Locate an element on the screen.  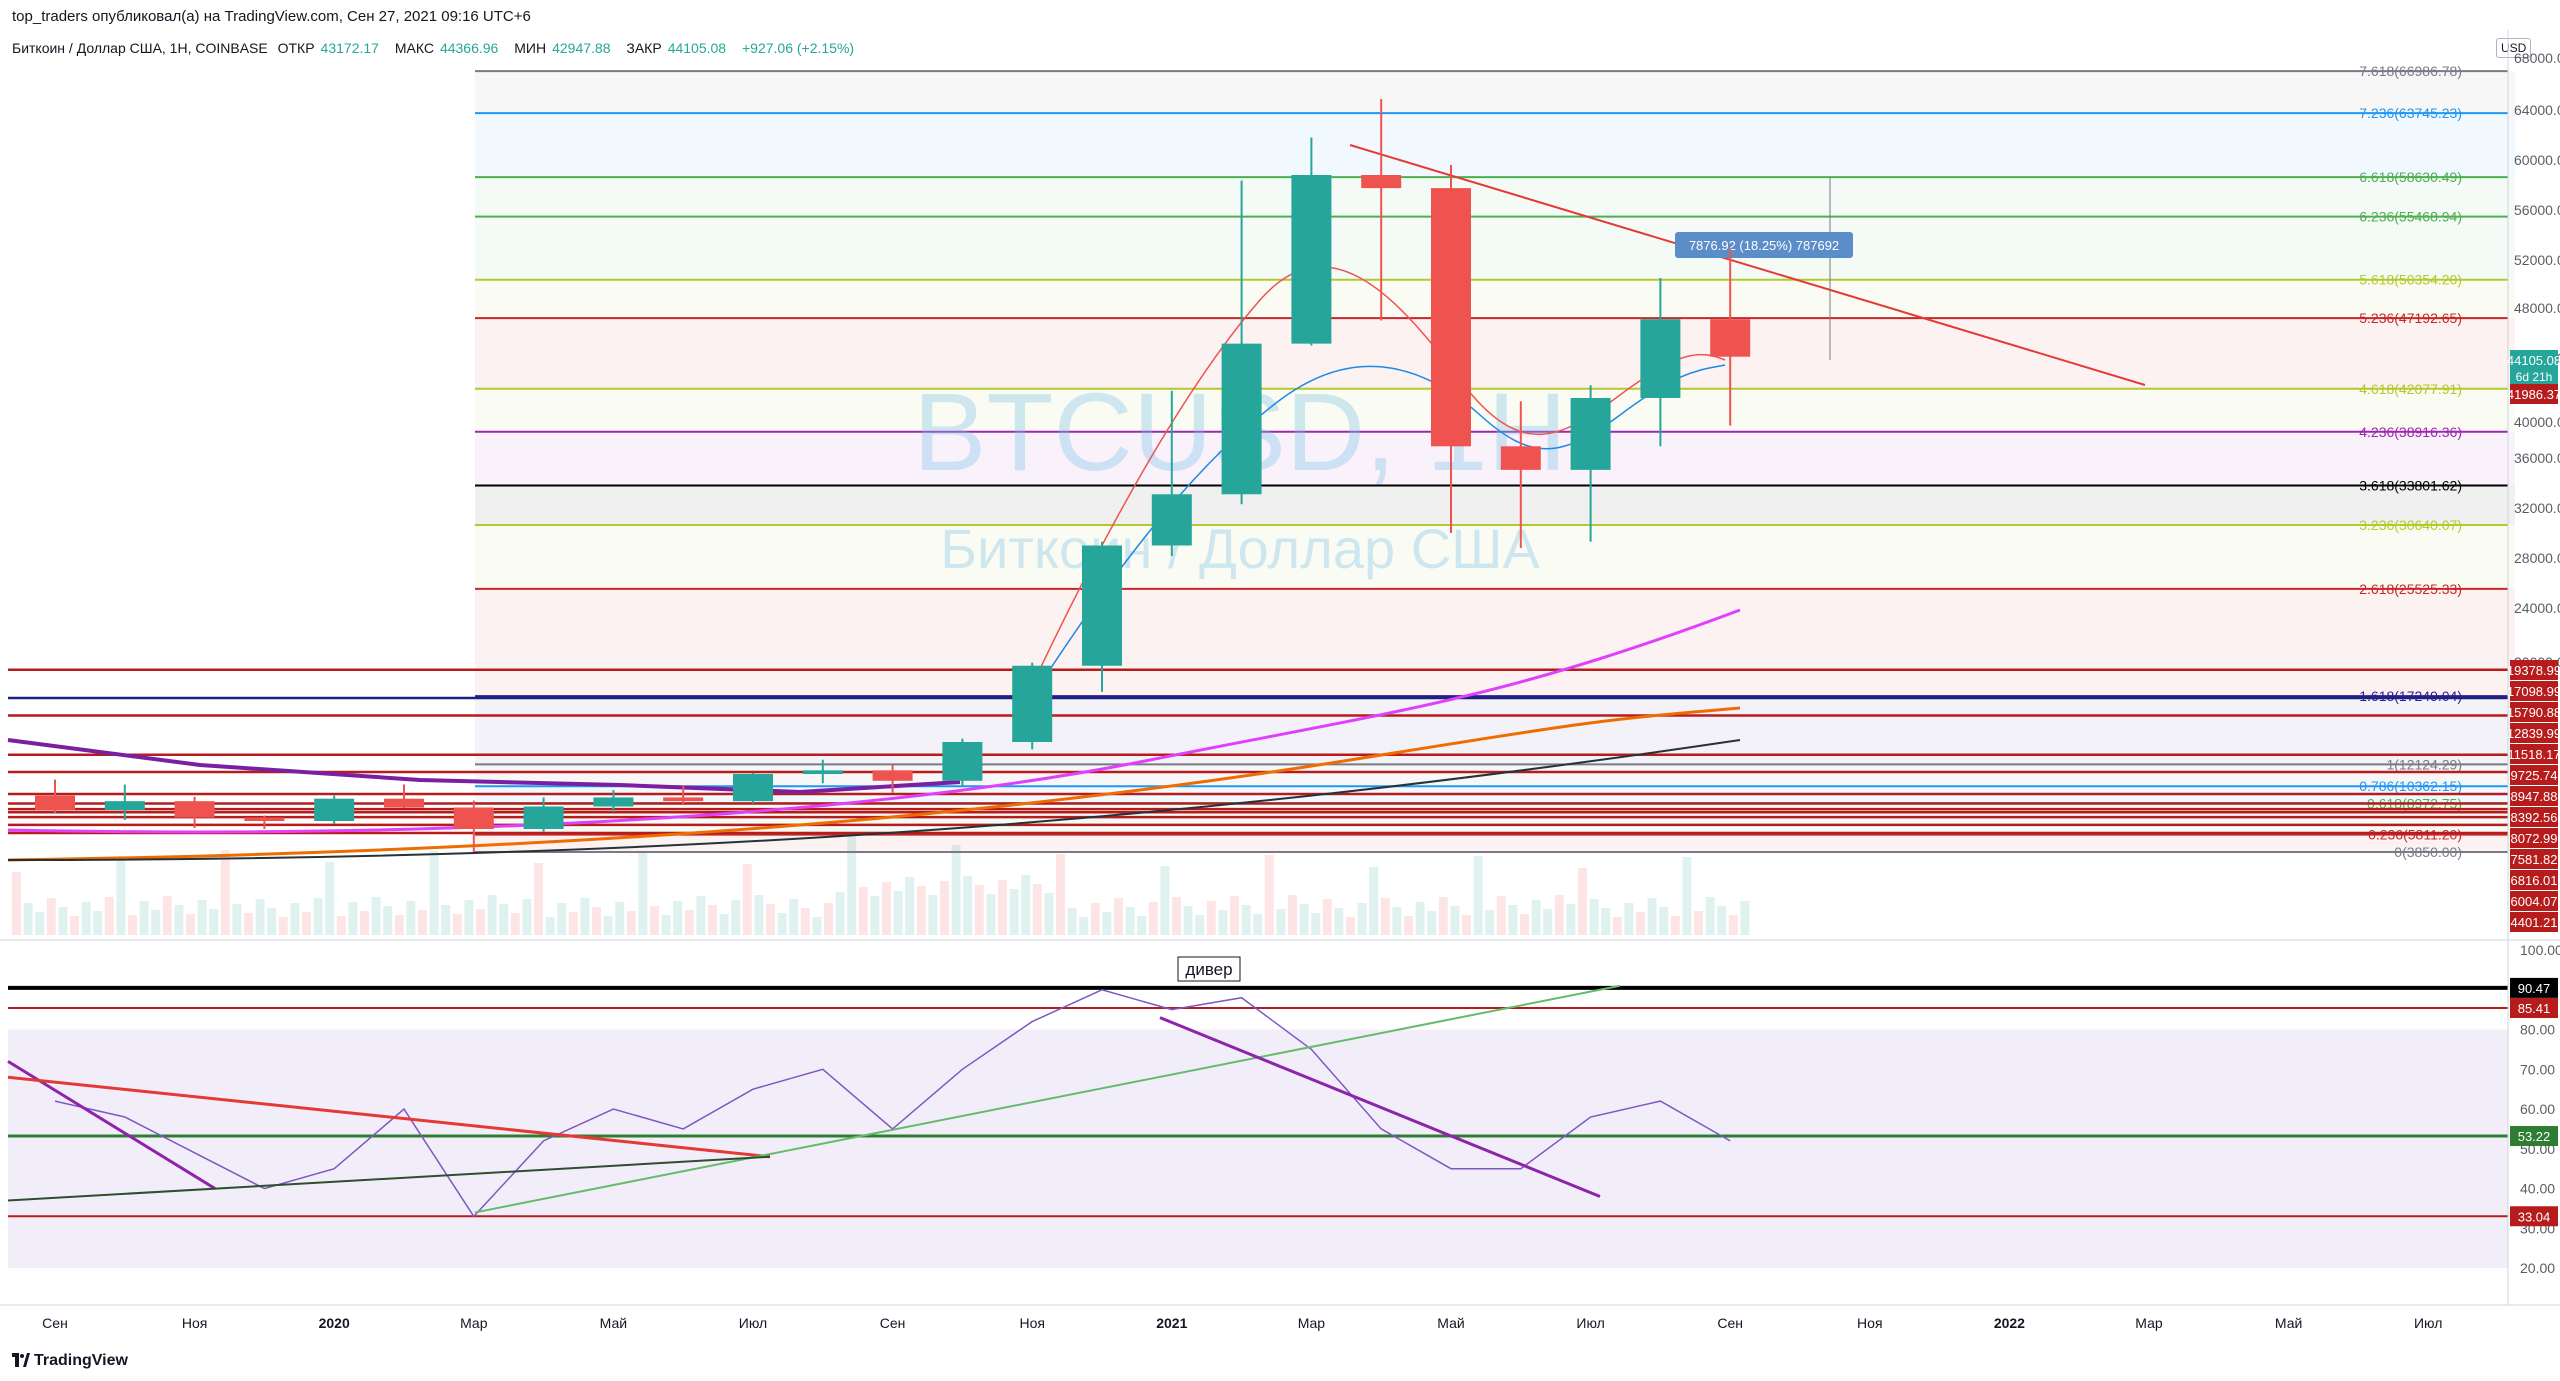
price-label: 17098.99 is located at coordinates (2533, 691).